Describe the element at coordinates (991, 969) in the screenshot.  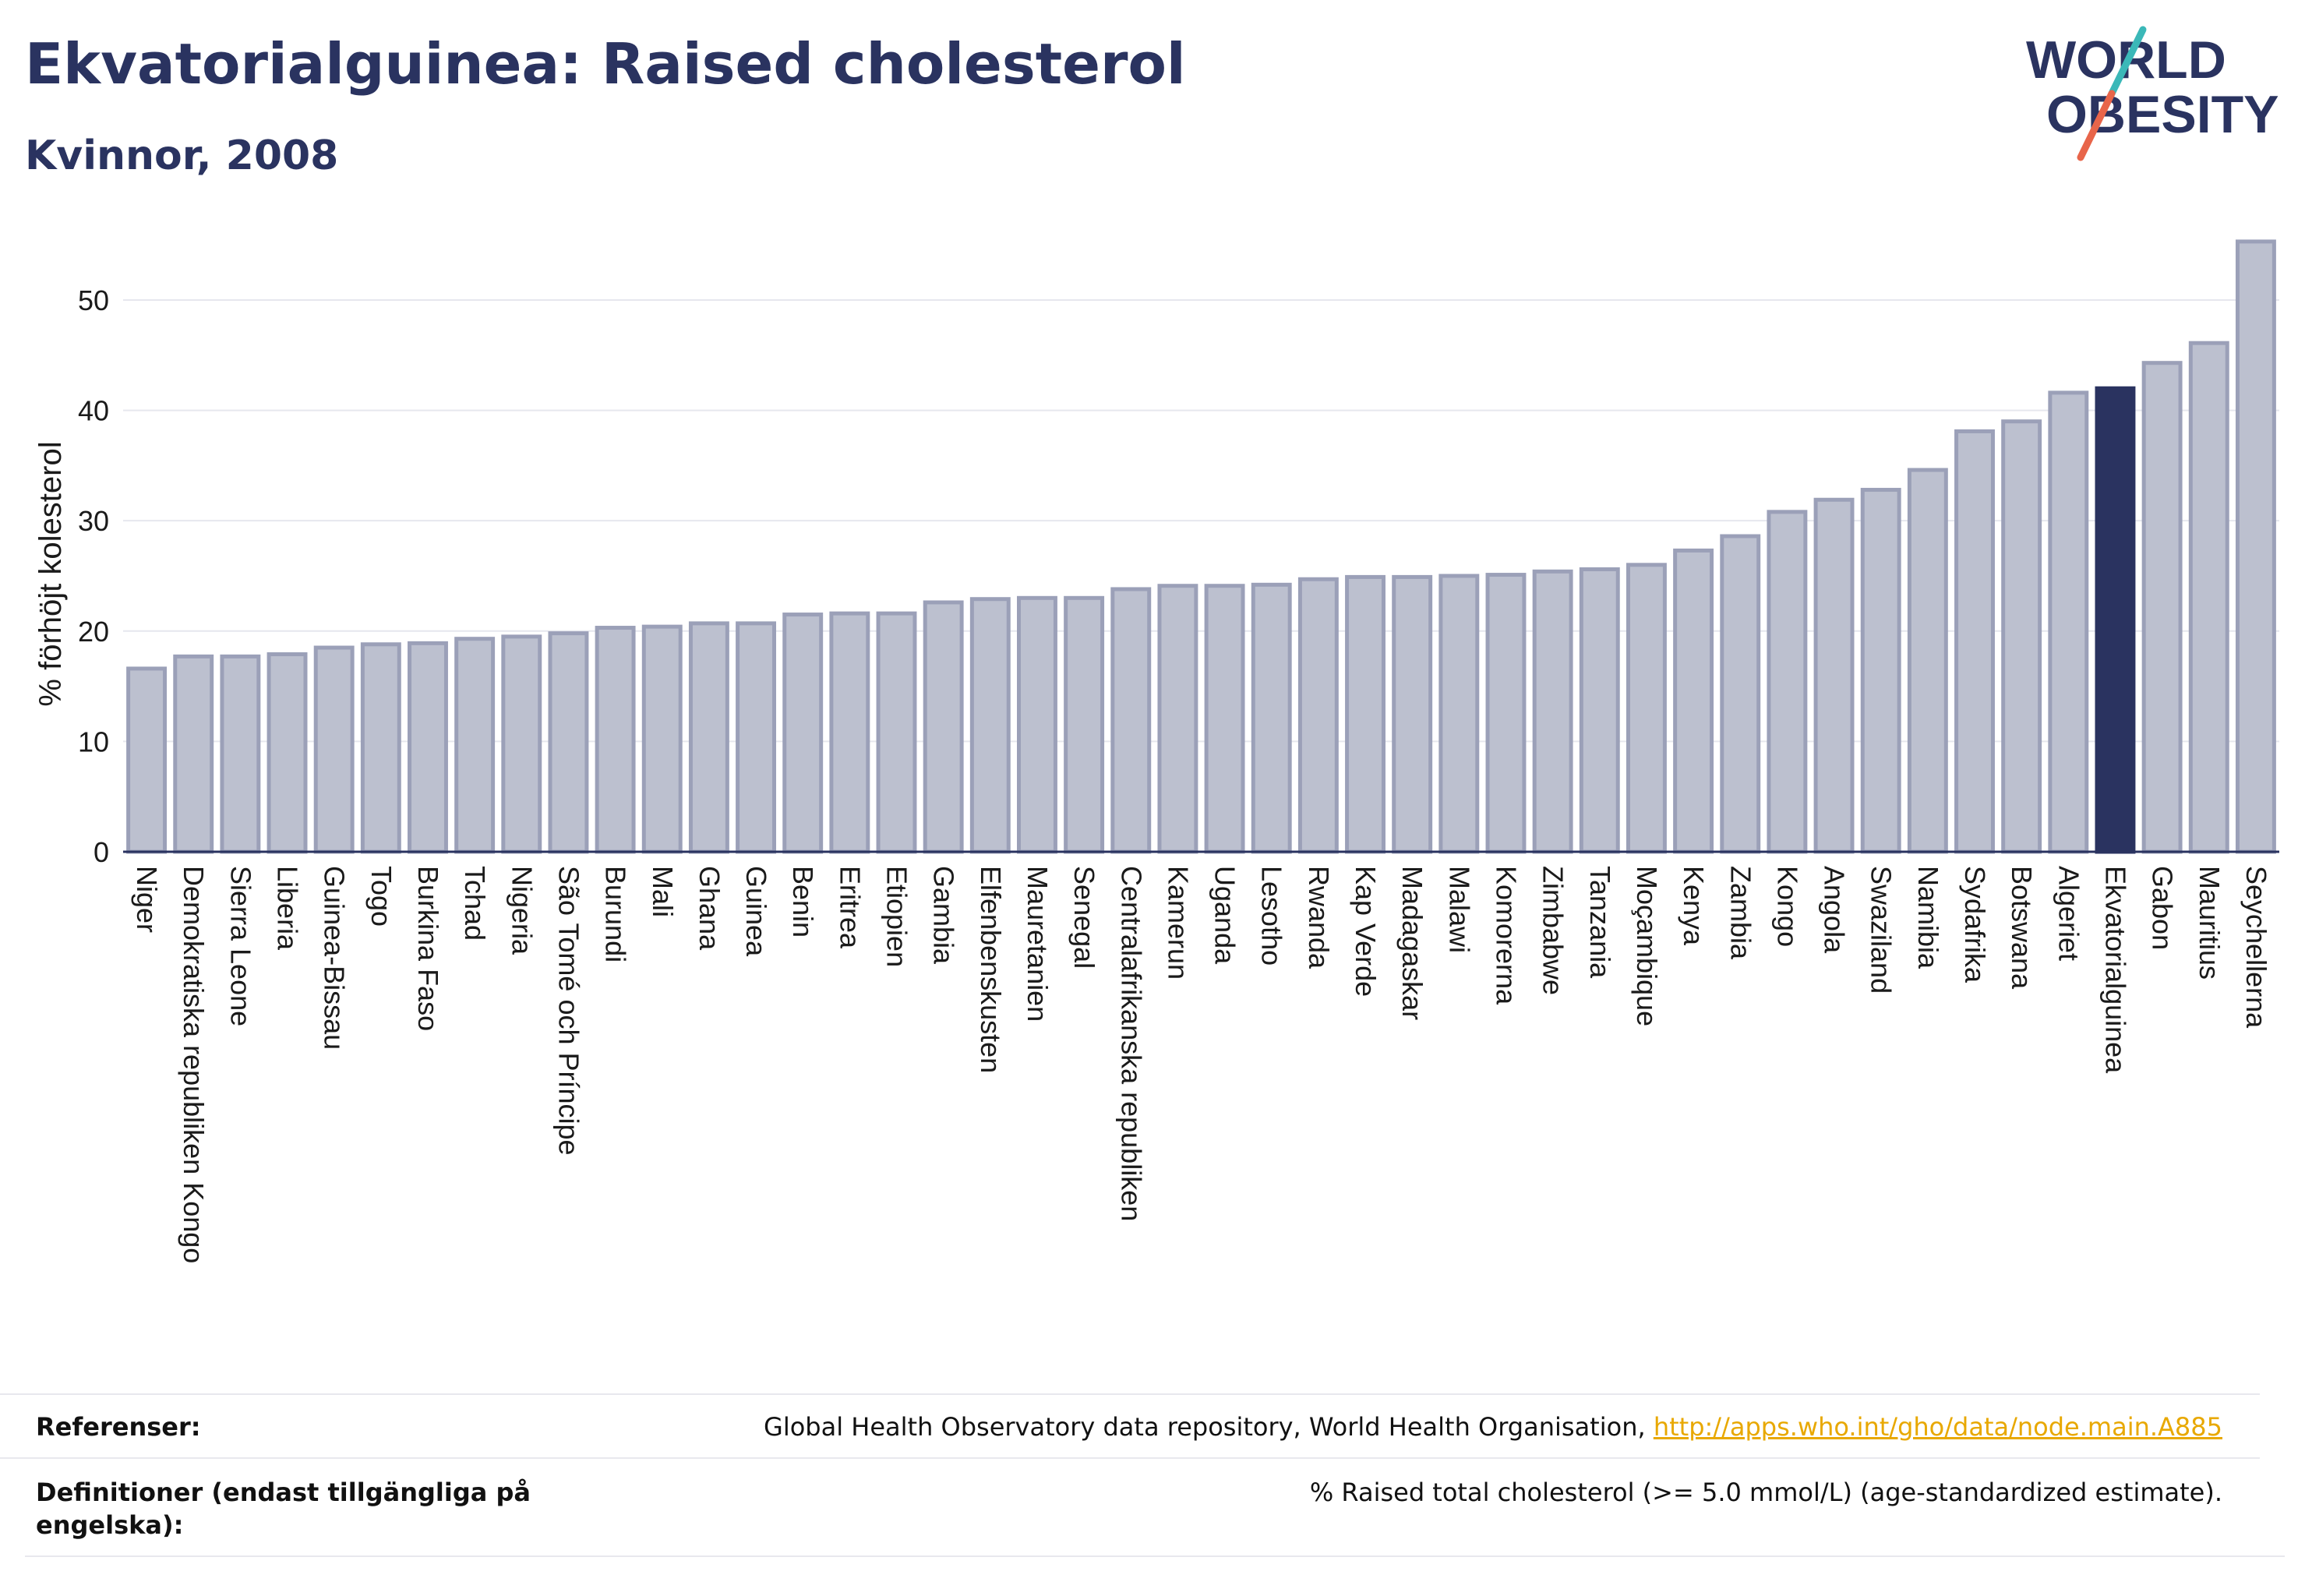
I see `x-tick-label: Elfenbenskusten` at that location.